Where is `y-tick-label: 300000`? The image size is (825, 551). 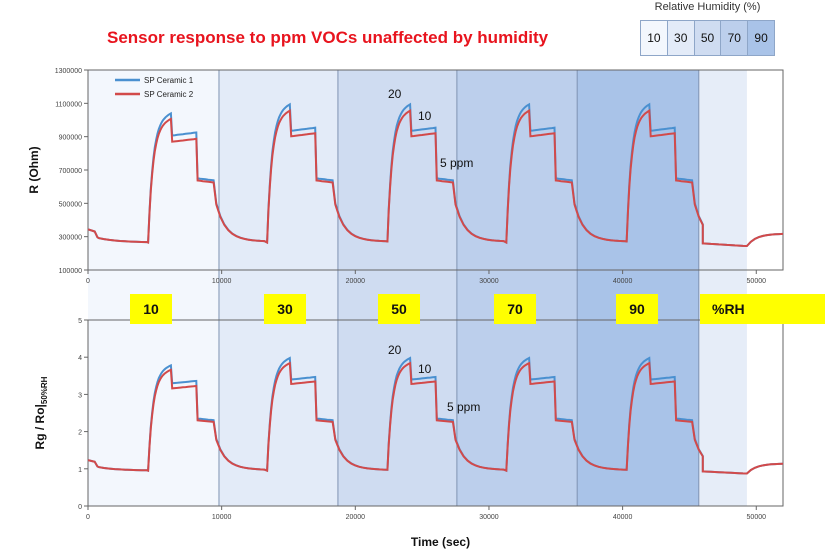
y-tick-label: 300000 is located at coordinates (70, 238).